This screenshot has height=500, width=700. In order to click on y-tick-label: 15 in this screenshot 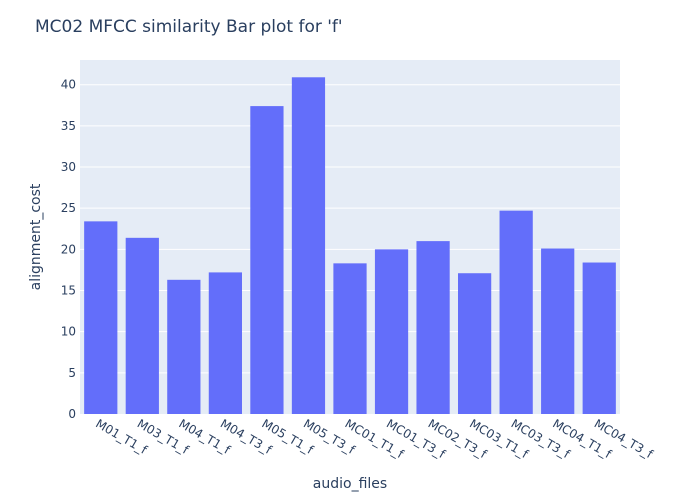, I will do `click(68, 291)`.